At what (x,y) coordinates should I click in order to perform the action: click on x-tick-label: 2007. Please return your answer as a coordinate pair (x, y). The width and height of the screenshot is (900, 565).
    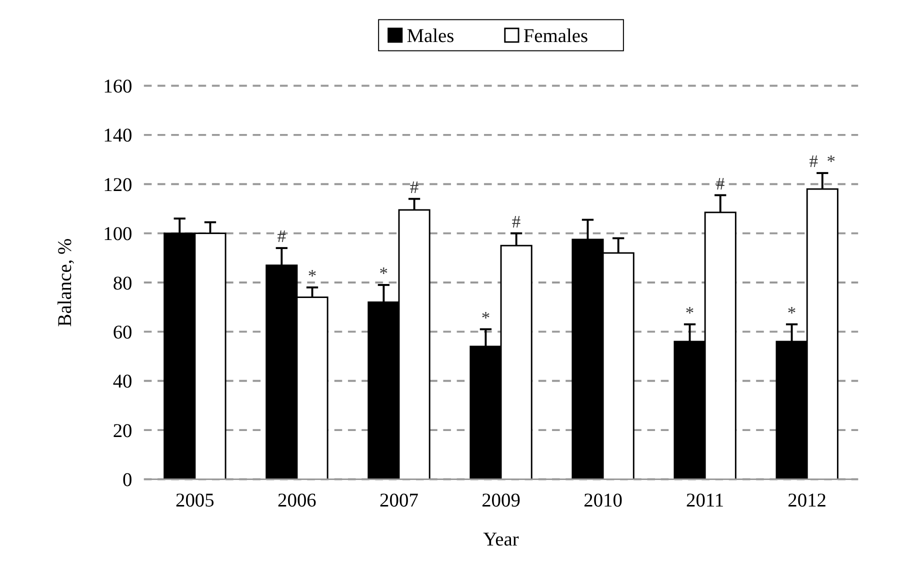
    Looking at the image, I should click on (399, 501).